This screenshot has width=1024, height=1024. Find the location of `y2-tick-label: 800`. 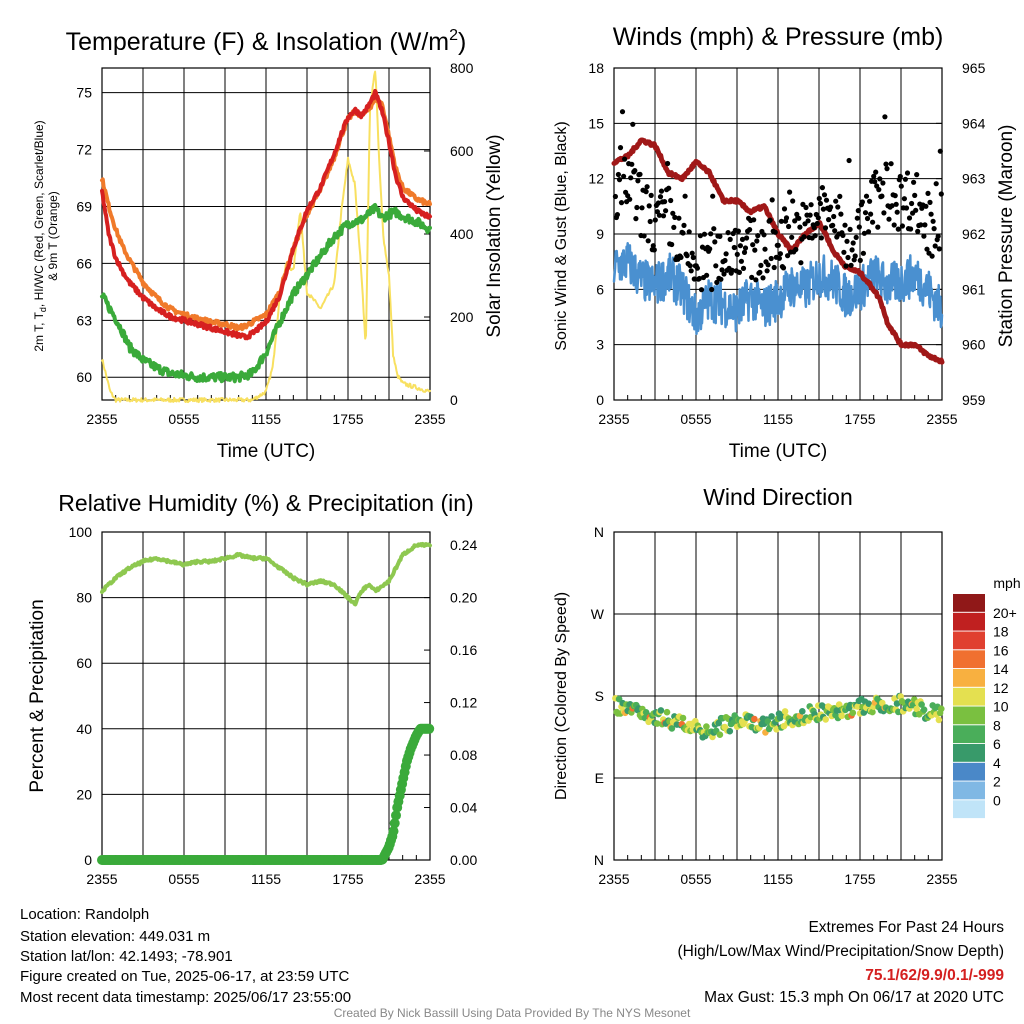

y2-tick-label: 800 is located at coordinates (462, 68).